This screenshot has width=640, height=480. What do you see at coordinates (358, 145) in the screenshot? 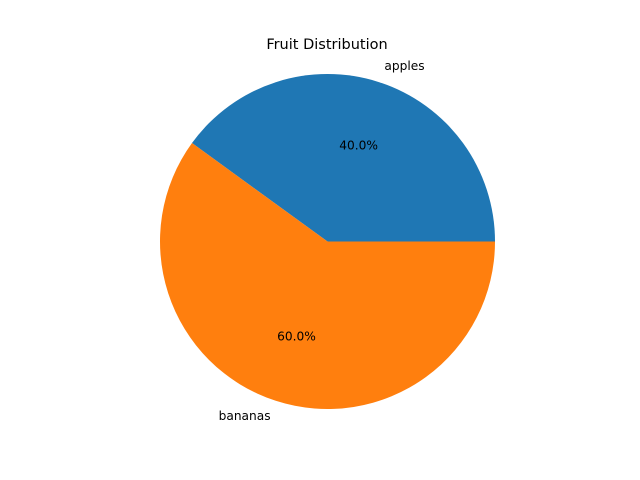
I see `slice-percent-apples: 40.0%` at bounding box center [358, 145].